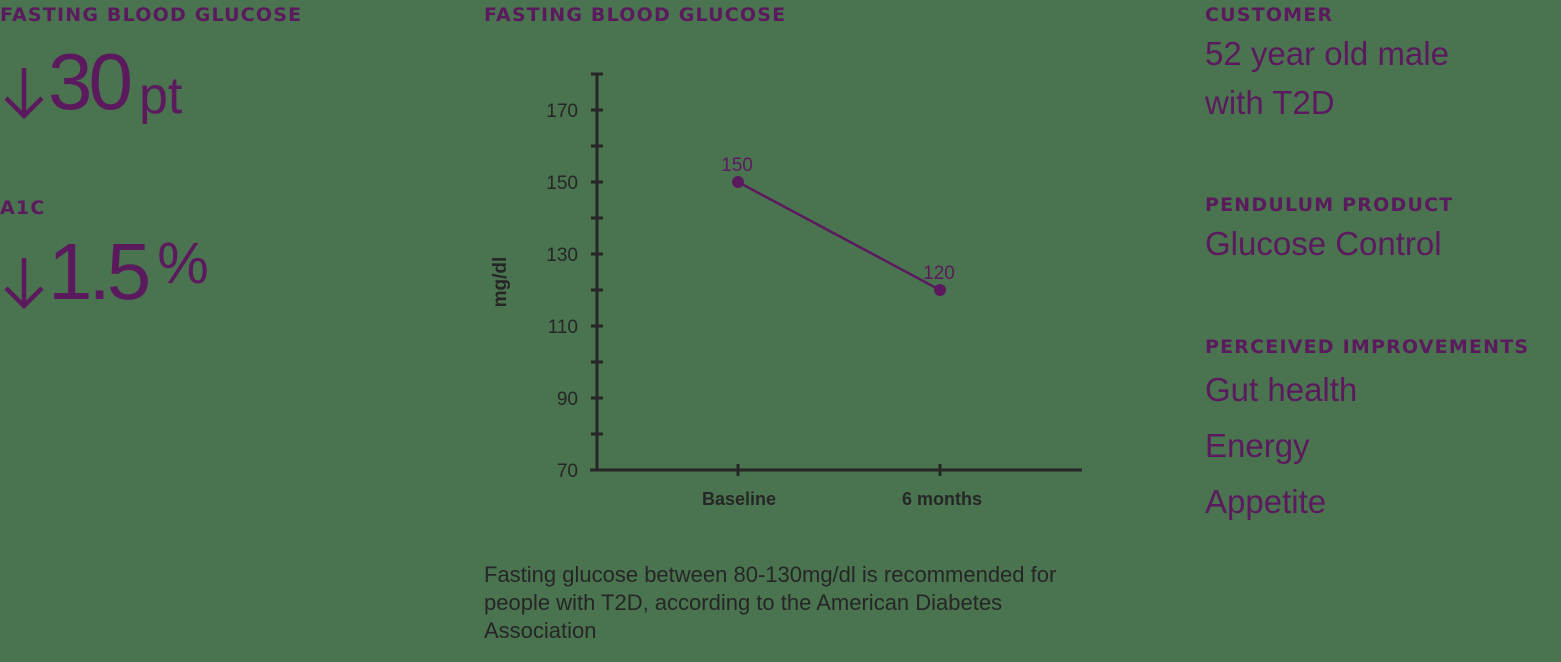 The image size is (1561, 662). Describe the element at coordinates (562, 111) in the screenshot. I see `y-tick-label: 170` at that location.